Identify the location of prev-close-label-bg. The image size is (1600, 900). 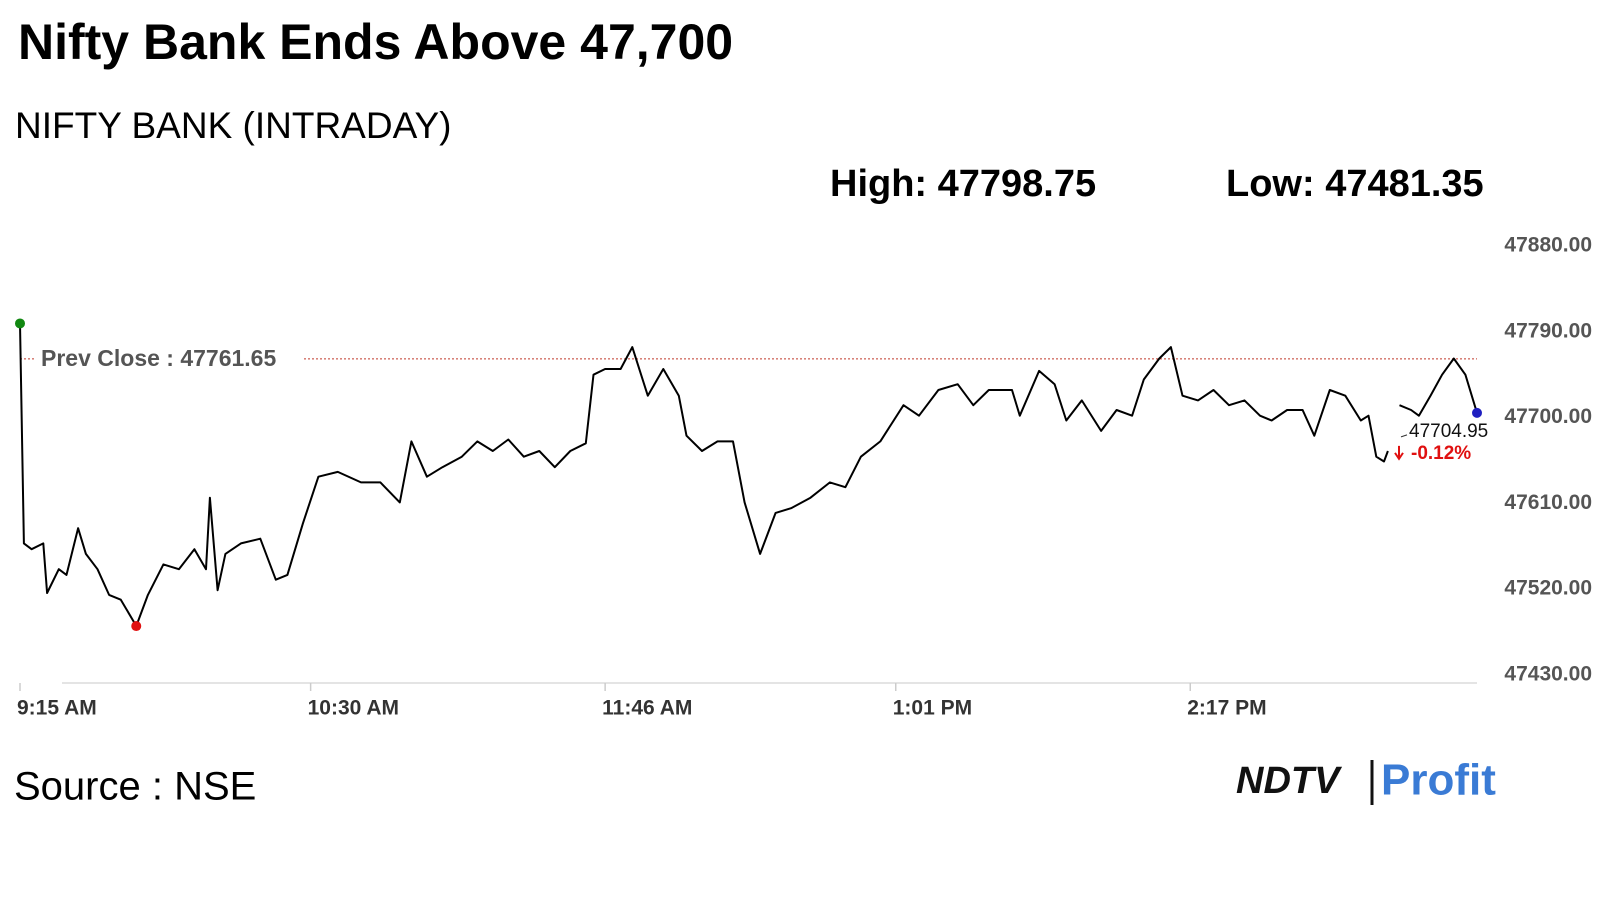
(170, 358).